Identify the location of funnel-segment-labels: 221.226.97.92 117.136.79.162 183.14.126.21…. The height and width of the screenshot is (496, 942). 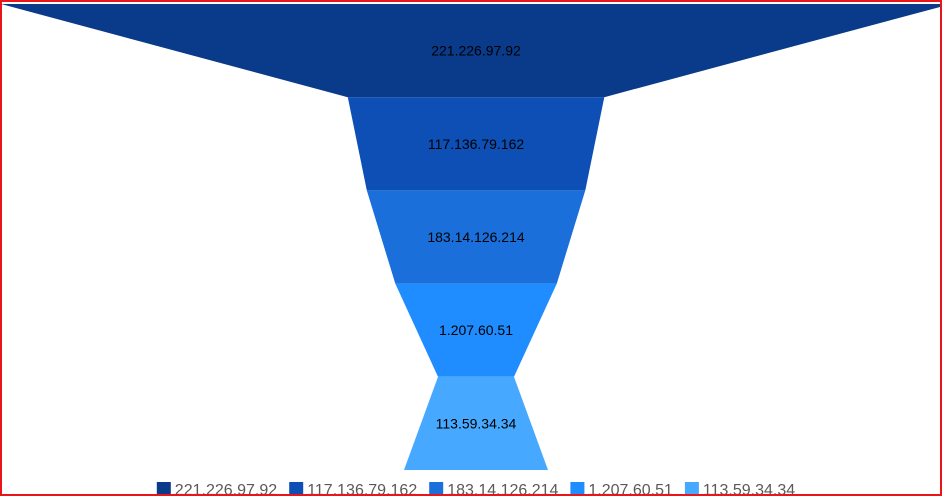
(476, 237).